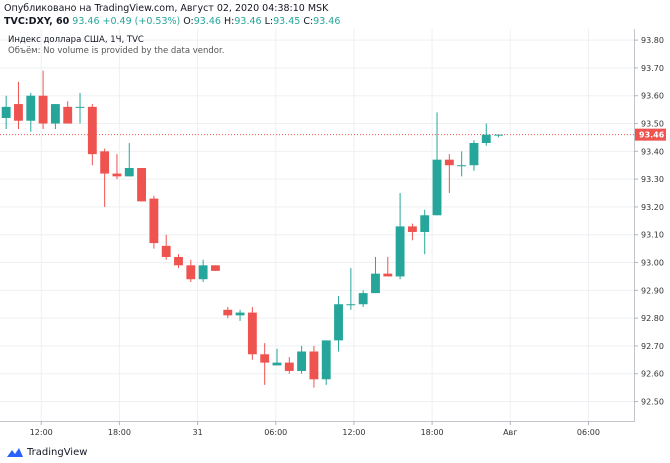 The height and width of the screenshot is (463, 670). What do you see at coordinates (652, 40) in the screenshot?
I see `y-tick-label: 93.80` at bounding box center [652, 40].